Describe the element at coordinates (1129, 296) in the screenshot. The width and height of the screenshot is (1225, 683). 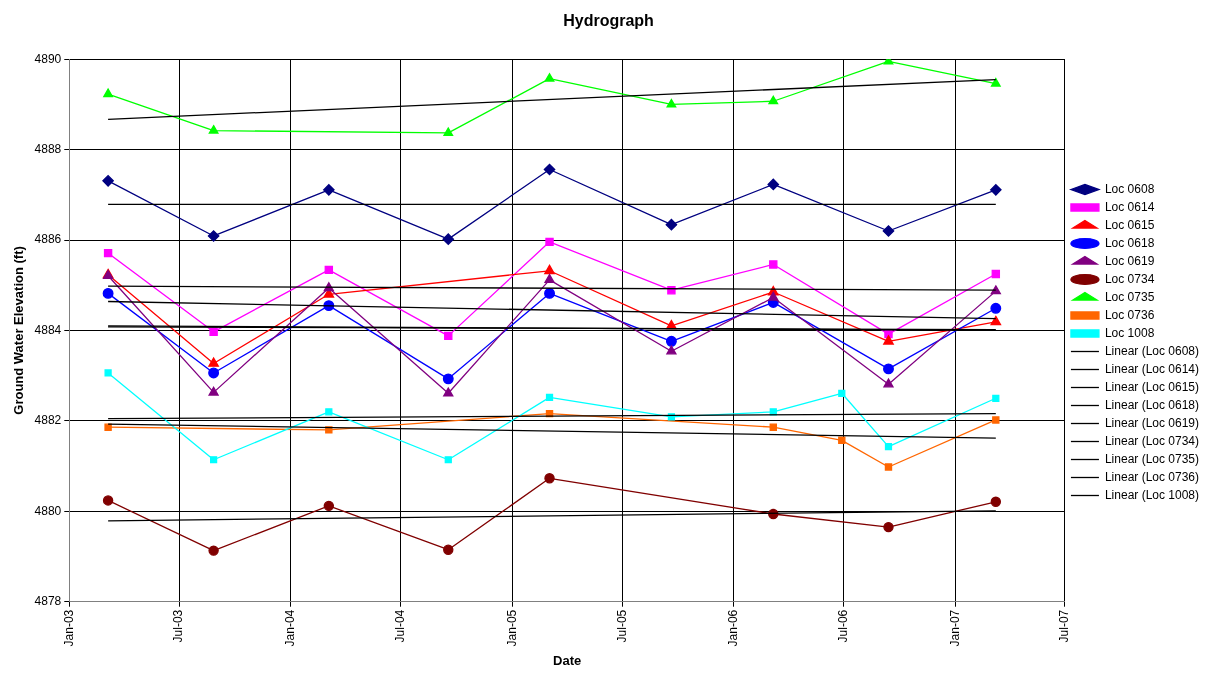
I see `legend-label: Loc 0735` at that location.